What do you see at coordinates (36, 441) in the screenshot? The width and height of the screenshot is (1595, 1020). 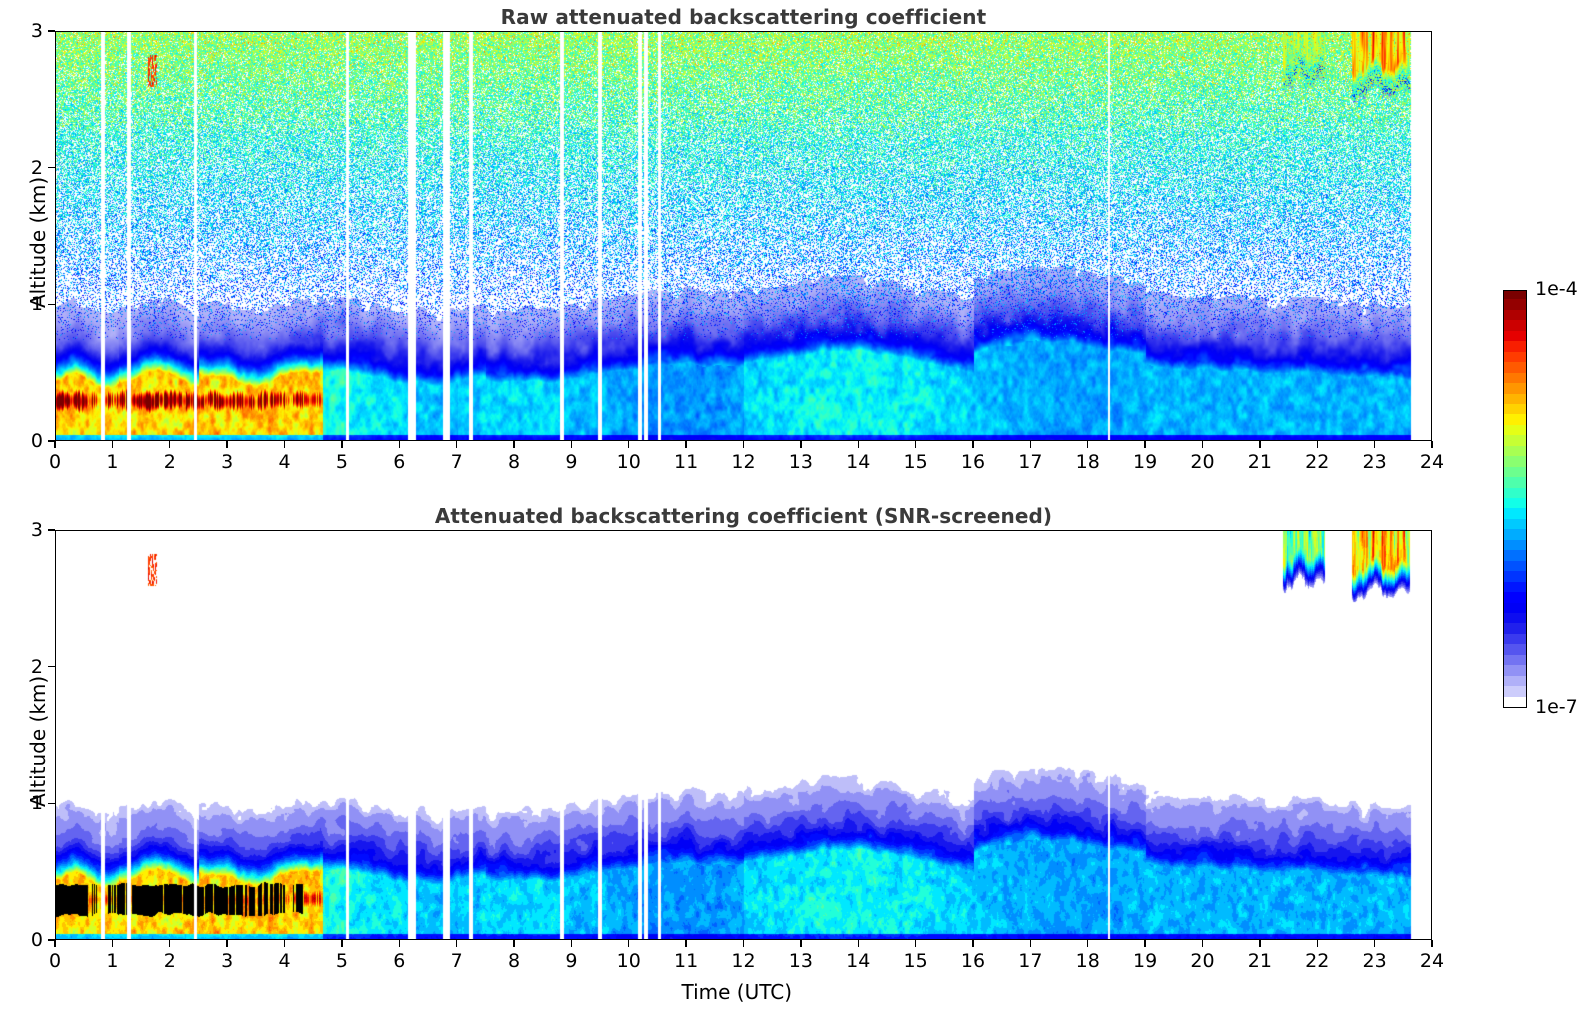 I see `y-tick-label-0: 0` at bounding box center [36, 441].